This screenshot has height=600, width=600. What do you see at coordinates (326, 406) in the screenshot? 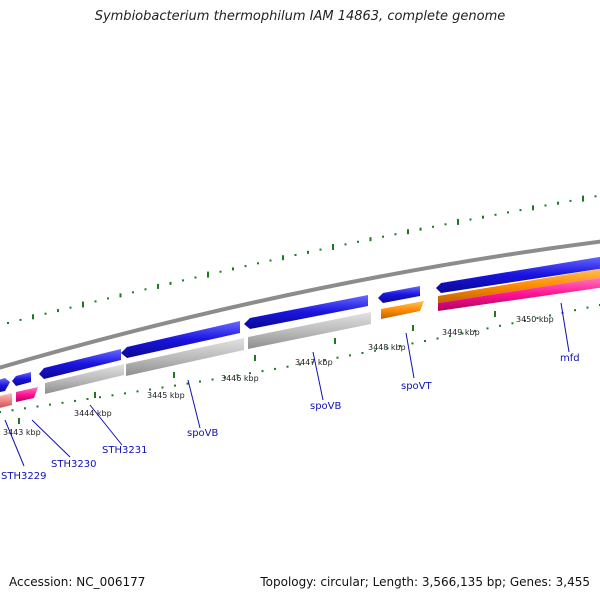
I see `gene-label: spoVB` at bounding box center [326, 406].